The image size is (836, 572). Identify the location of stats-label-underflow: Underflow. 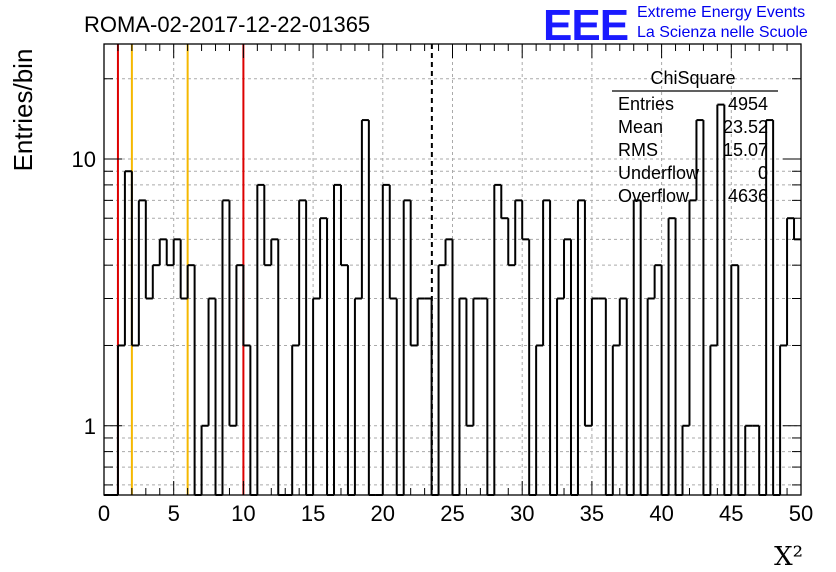
(659, 173).